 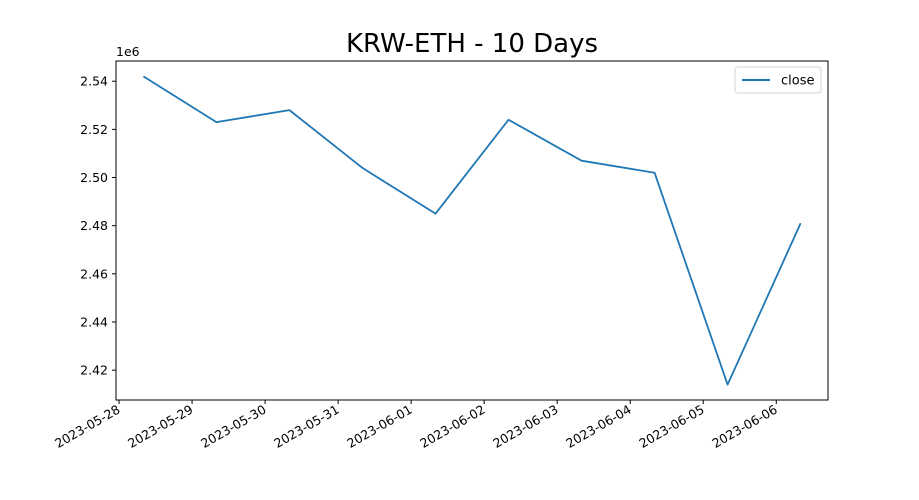 What do you see at coordinates (797, 81) in the screenshot?
I see `legend-label: close` at bounding box center [797, 81].